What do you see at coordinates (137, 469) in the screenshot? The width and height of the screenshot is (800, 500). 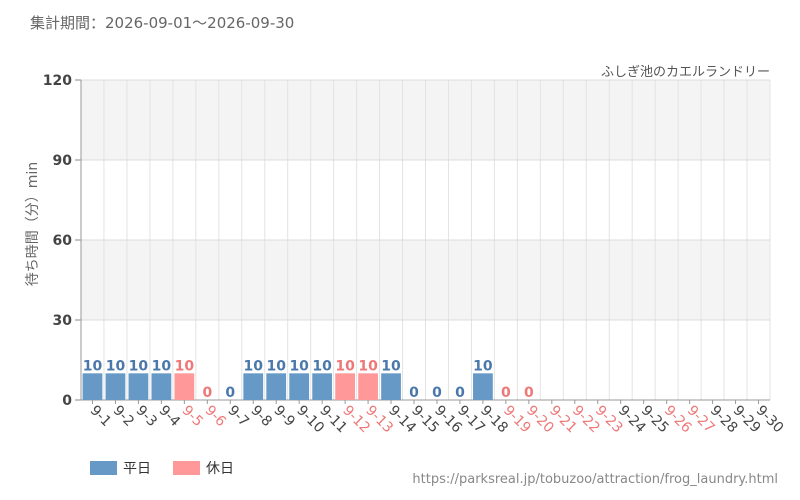 I see `legend-label-weekday: 平日` at bounding box center [137, 469].